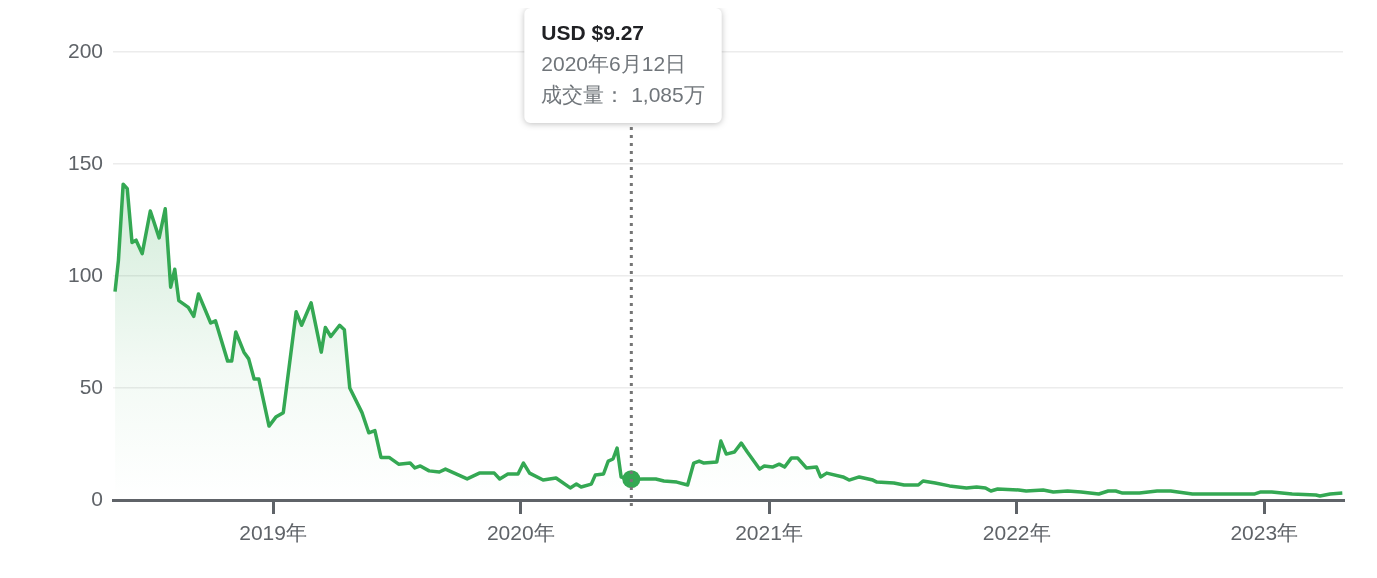 Image resolution: width=1377 pixels, height=578 pixels. Describe the element at coordinates (520, 533) in the screenshot. I see `x-tick-label: 2020年` at that location.